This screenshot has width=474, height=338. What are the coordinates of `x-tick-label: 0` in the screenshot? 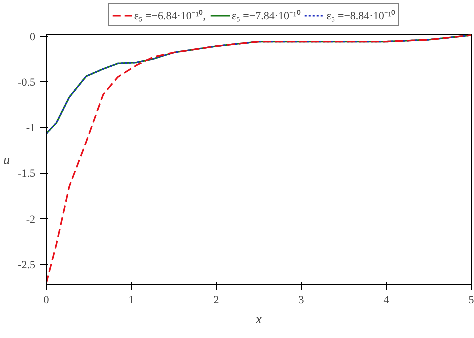 It's located at (47, 300).